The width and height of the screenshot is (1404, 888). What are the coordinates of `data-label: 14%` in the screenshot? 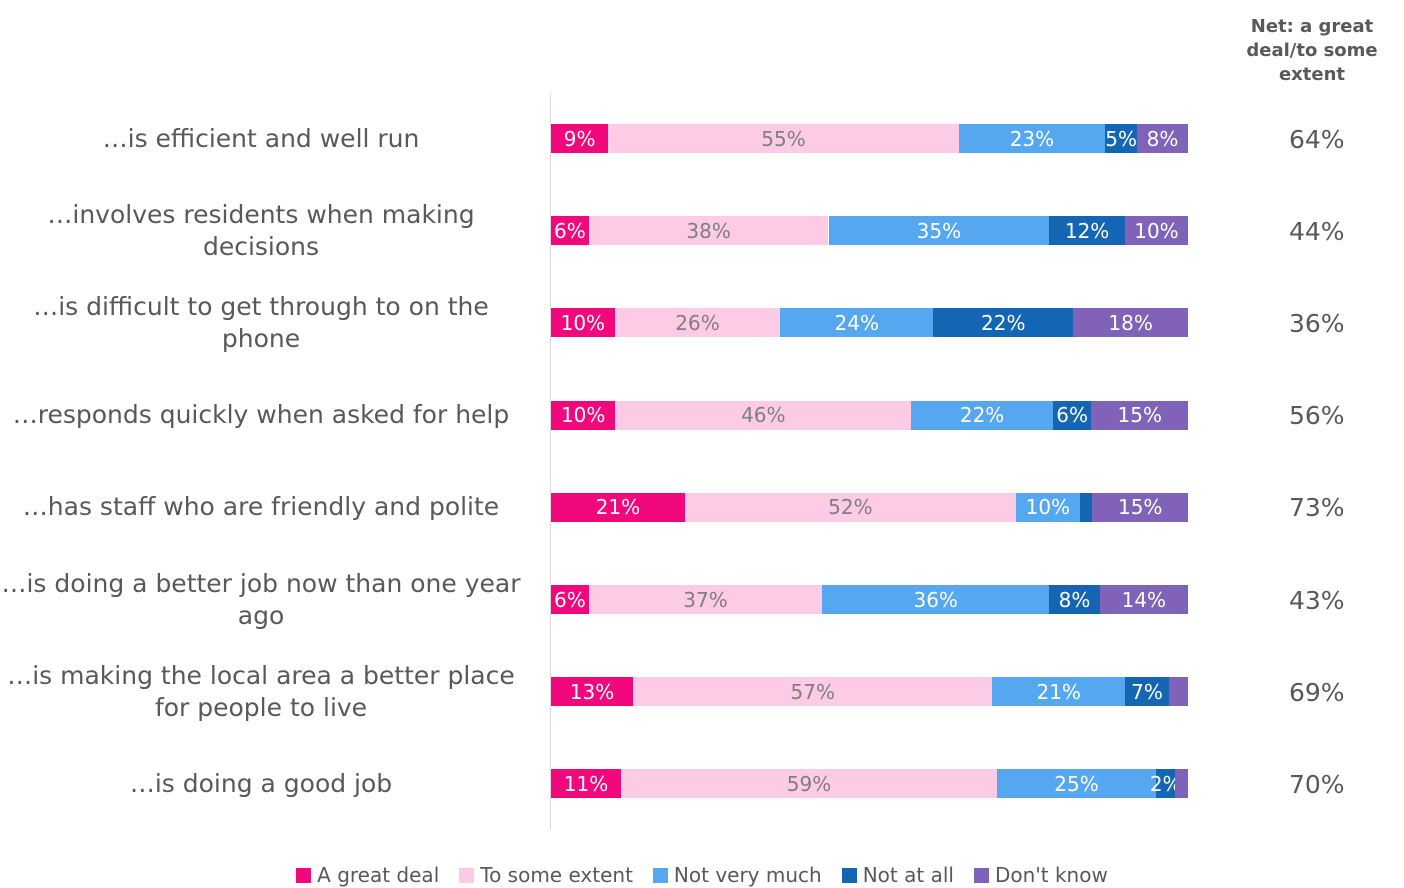 It's located at (1144, 599).